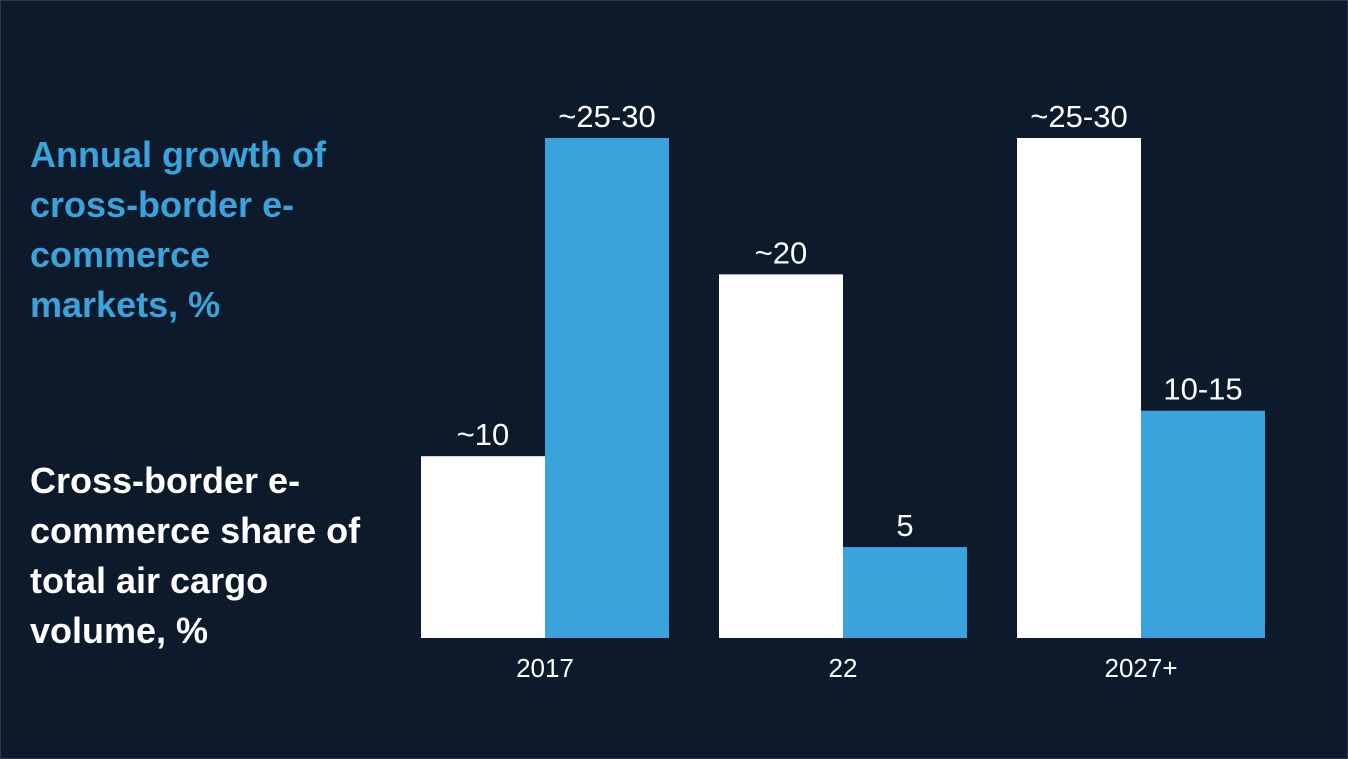 The height and width of the screenshot is (759, 1348). I want to click on data-label: 10-15, so click(1202, 389).